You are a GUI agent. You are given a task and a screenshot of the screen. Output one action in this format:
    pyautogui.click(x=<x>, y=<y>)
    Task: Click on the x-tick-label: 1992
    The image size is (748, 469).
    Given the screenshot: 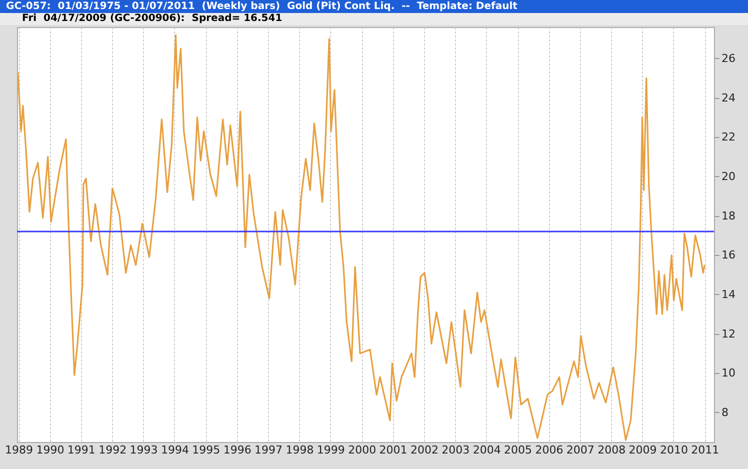 What is the action you would take?
    pyautogui.click(x=112, y=450)
    